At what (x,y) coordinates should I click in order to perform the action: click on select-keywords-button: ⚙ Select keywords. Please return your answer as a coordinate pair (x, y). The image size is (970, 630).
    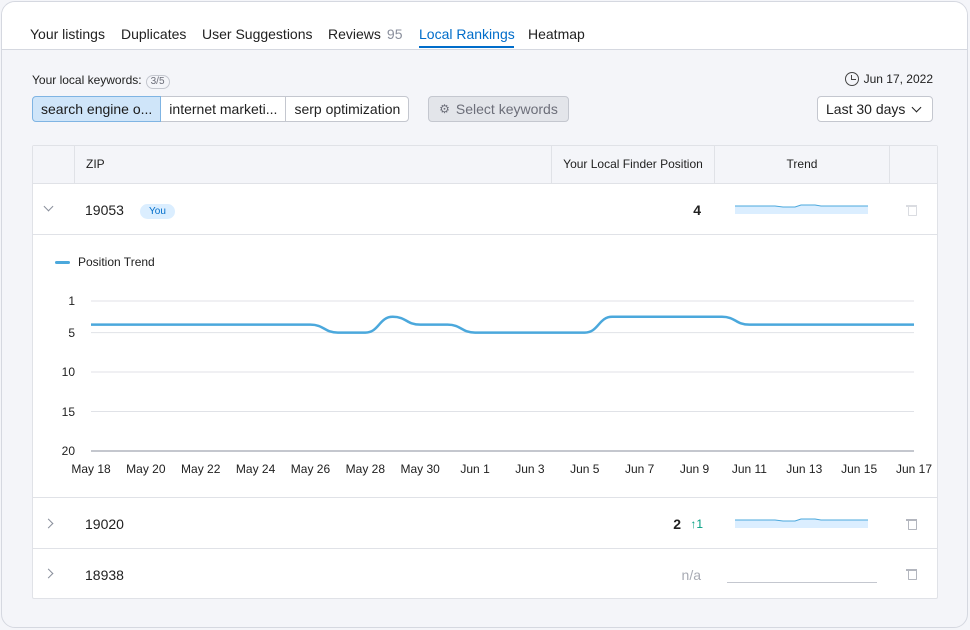
    Looking at the image, I should click on (498, 109).